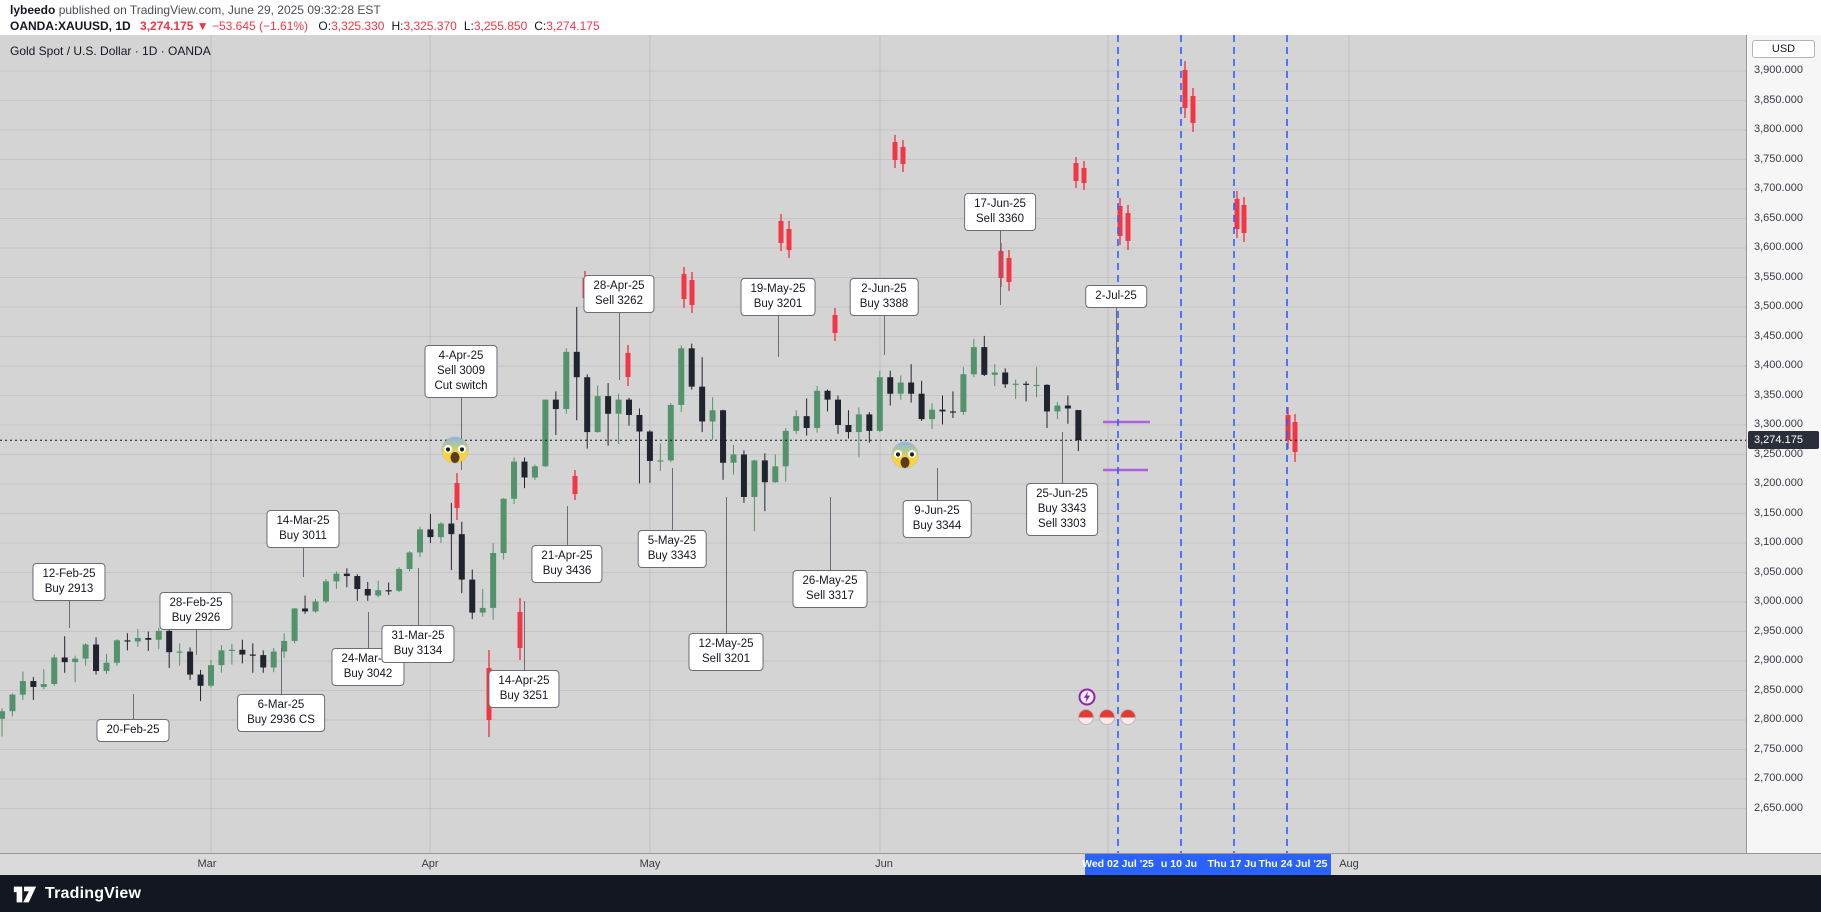 The width and height of the screenshot is (1821, 912). What do you see at coordinates (524, 696) in the screenshot?
I see `trade-annotation-text: Buy 3251` at bounding box center [524, 696].